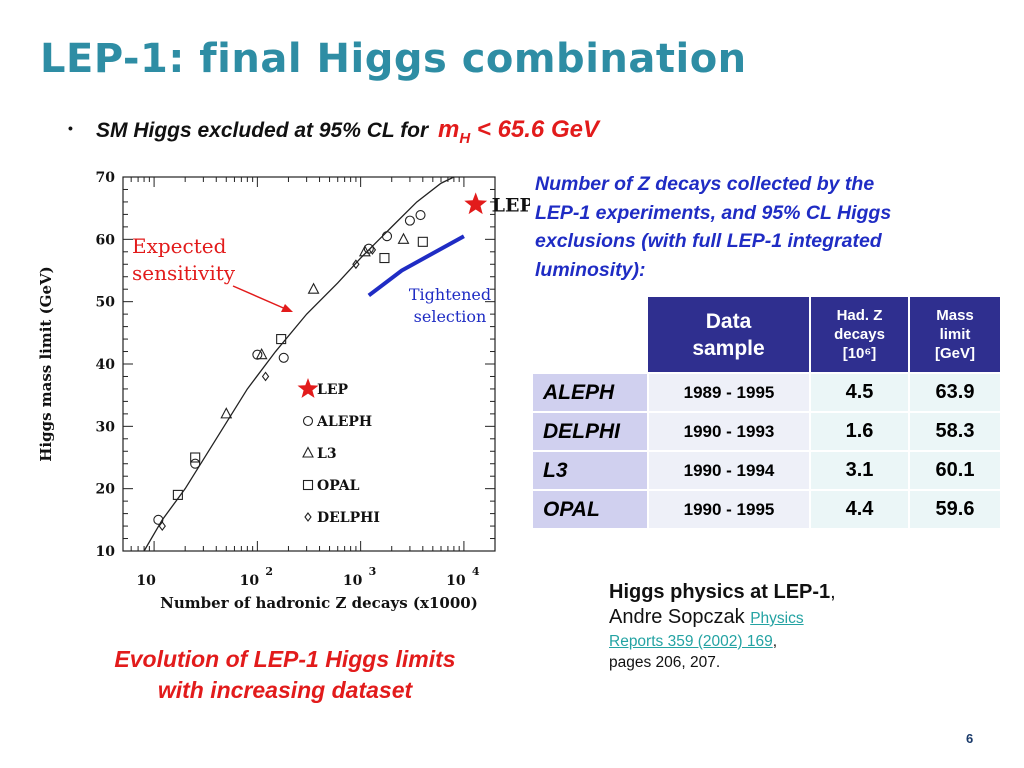  What do you see at coordinates (954, 508) in the screenshot?
I see `mass-limit: 59.6` at bounding box center [954, 508].